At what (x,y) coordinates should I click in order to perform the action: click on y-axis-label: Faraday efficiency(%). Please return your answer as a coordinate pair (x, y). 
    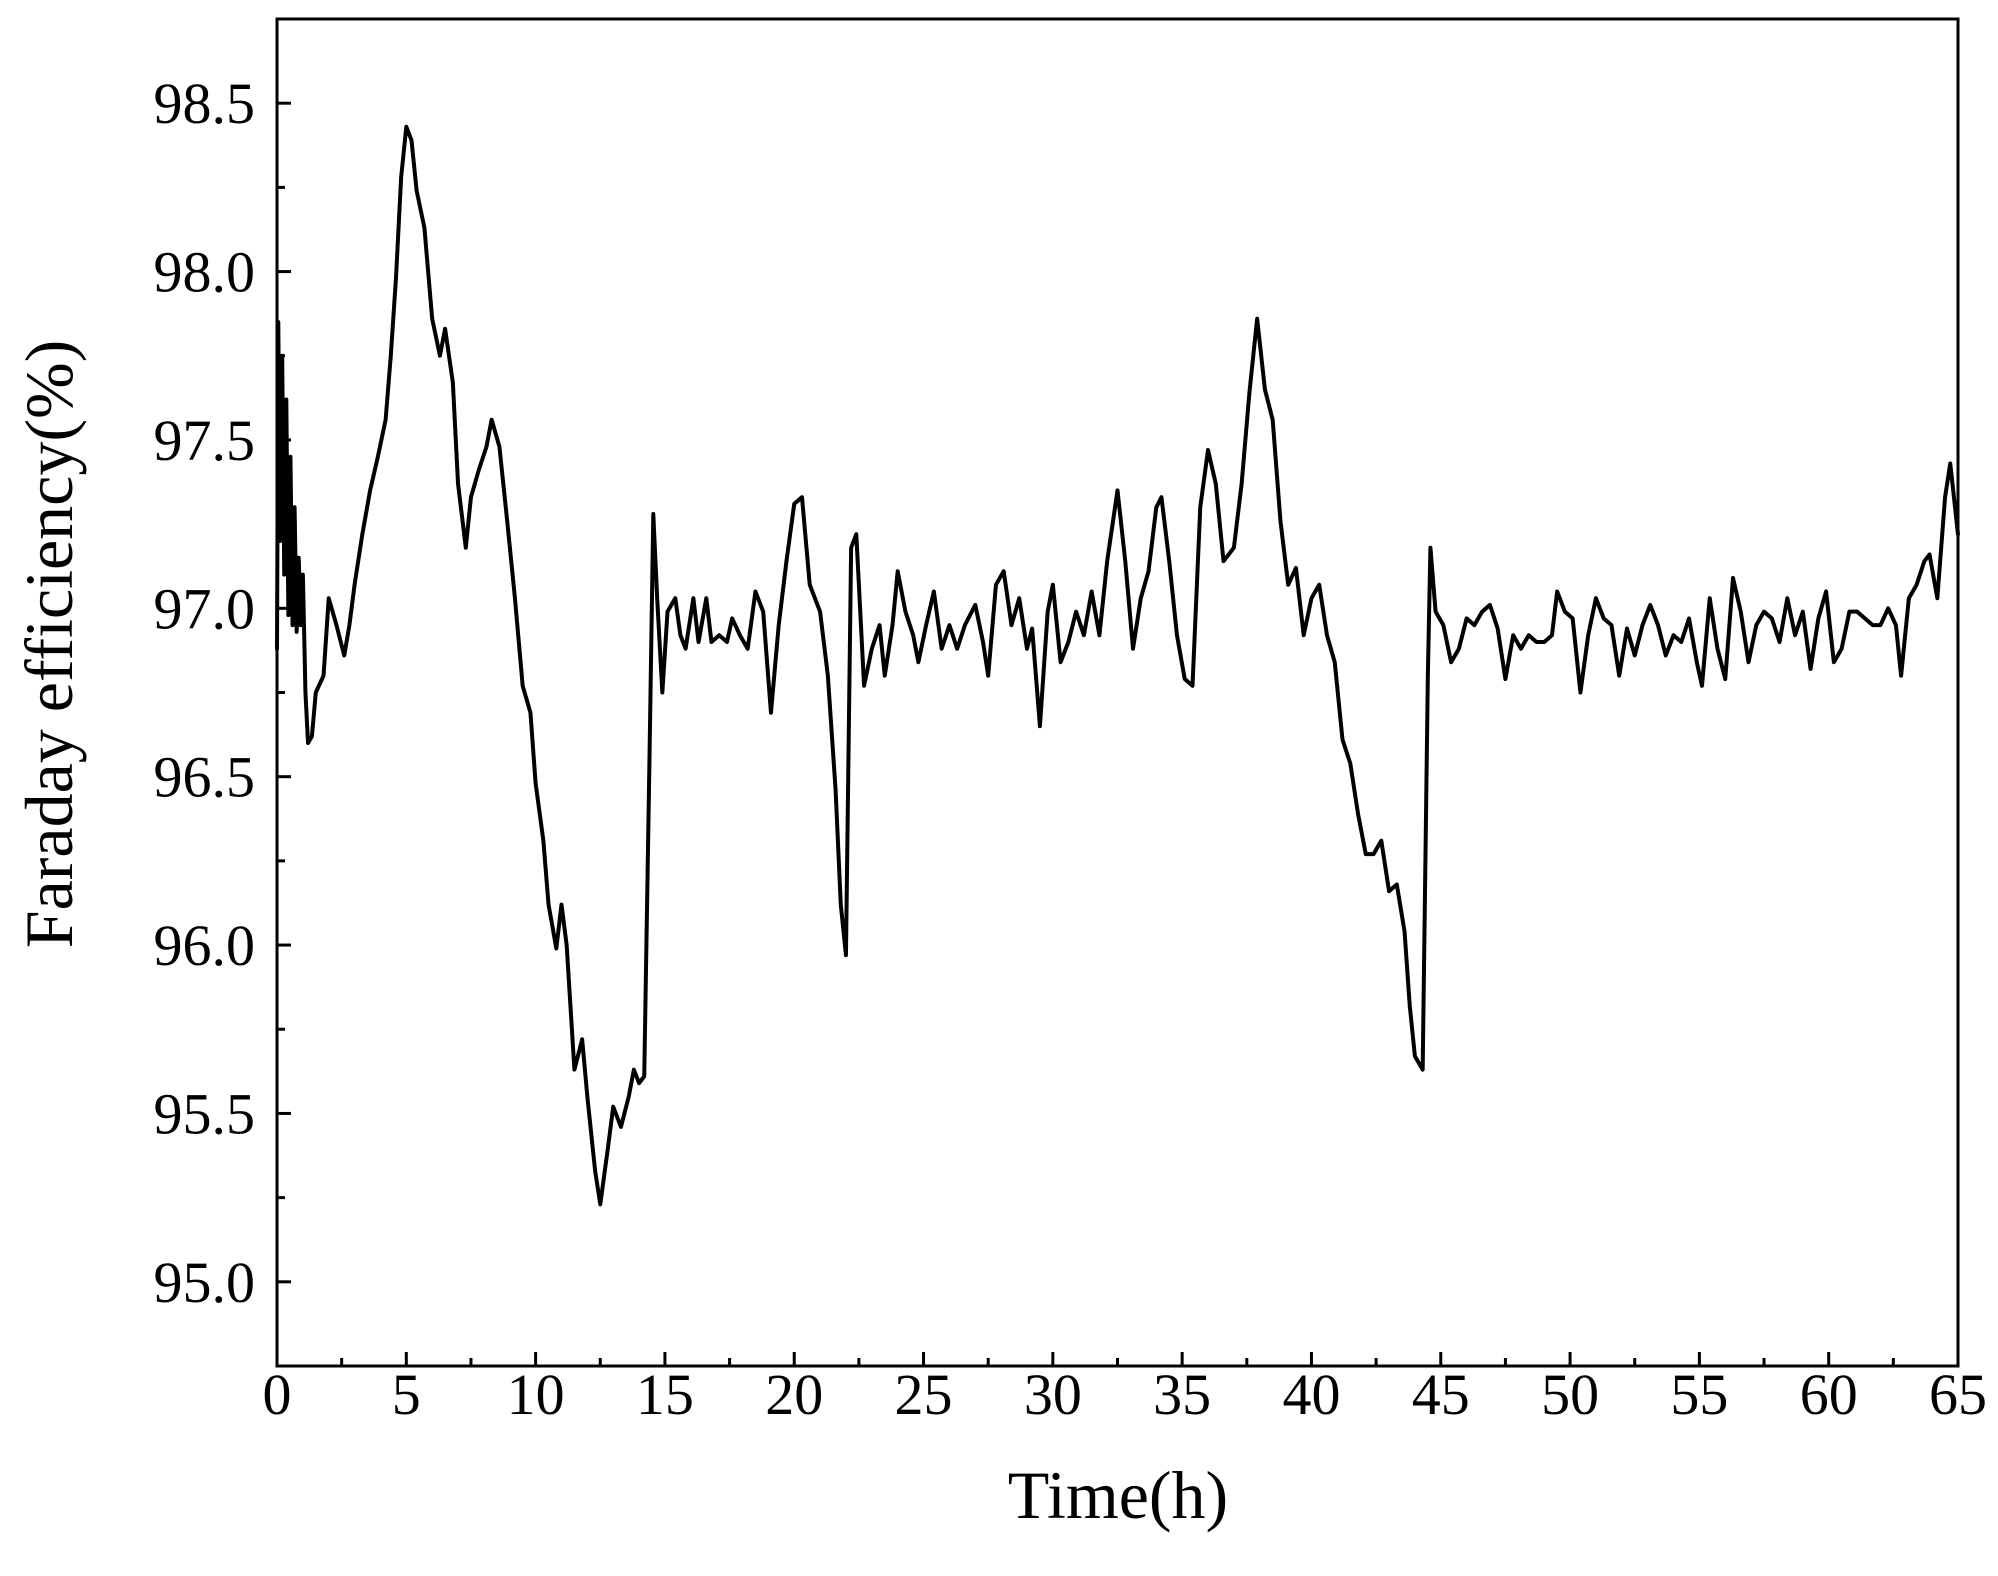
    Looking at the image, I should click on (49, 644).